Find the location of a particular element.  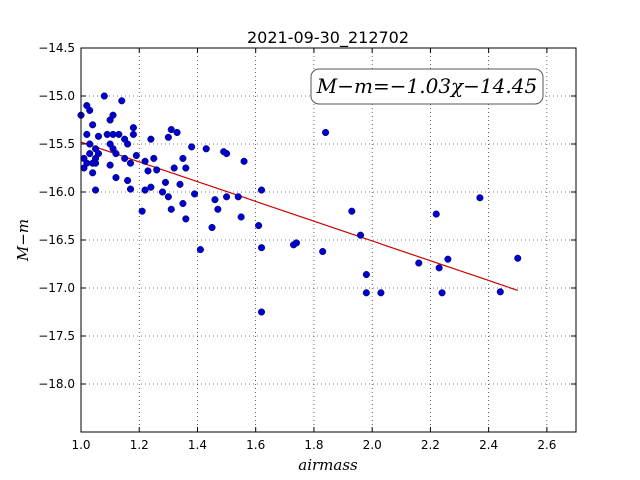

x-axis-label: airmass is located at coordinates (328, 465).